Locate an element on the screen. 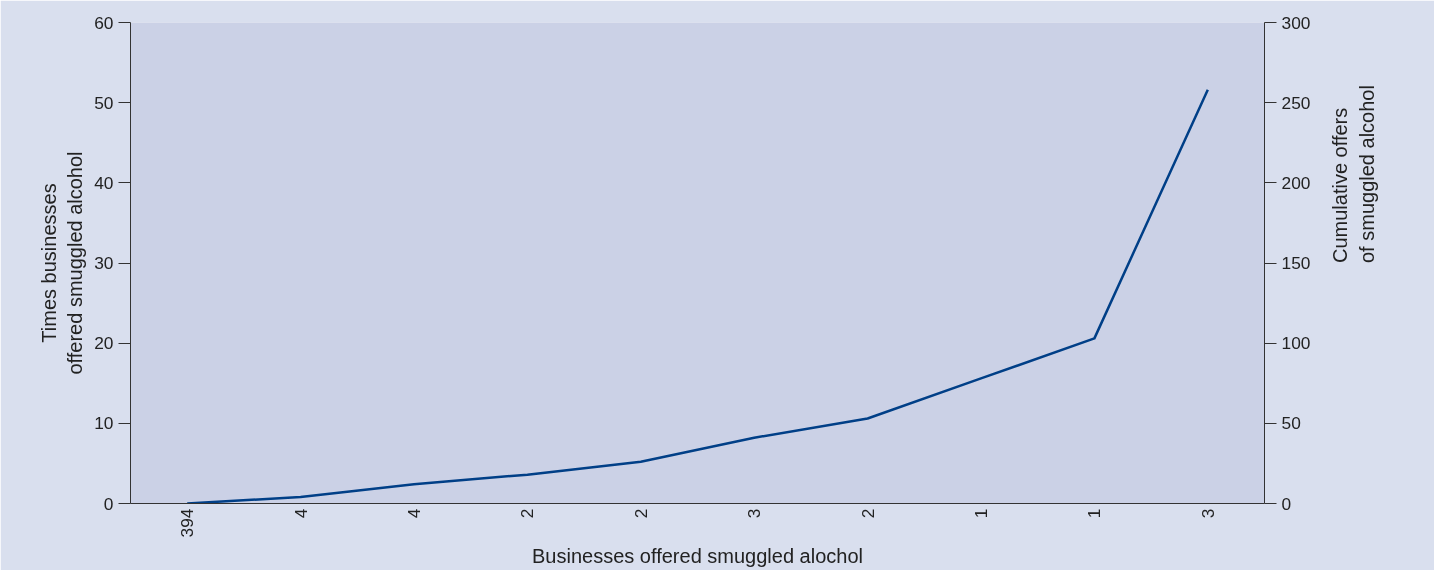 The image size is (1434, 570). y-tick-label: 10 is located at coordinates (104, 423).